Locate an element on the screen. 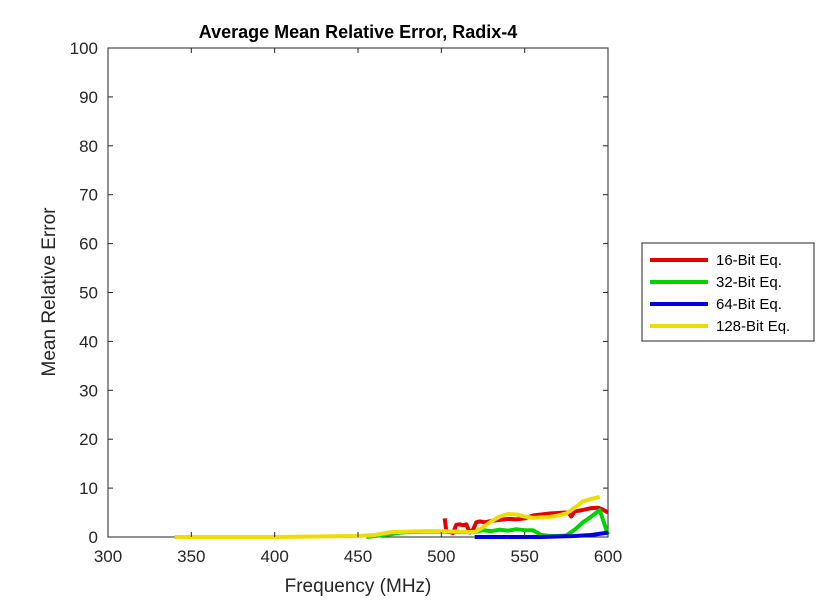 The image size is (830, 614). y-tick-label: 90 is located at coordinates (88, 97).